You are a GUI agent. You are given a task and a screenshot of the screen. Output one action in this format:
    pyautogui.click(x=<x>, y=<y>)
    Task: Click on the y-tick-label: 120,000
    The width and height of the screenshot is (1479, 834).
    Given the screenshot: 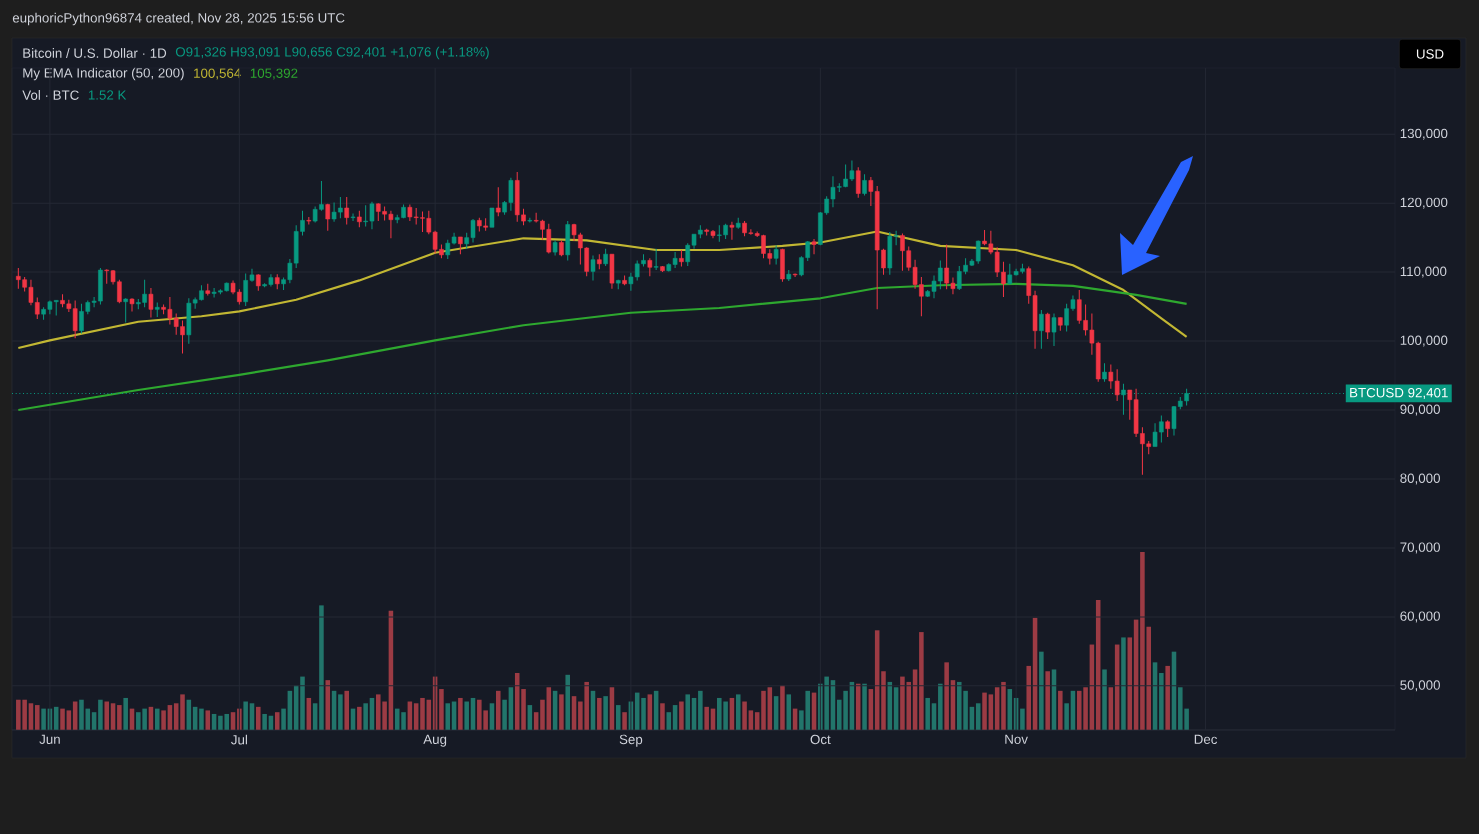 What is the action you would take?
    pyautogui.click(x=1424, y=203)
    